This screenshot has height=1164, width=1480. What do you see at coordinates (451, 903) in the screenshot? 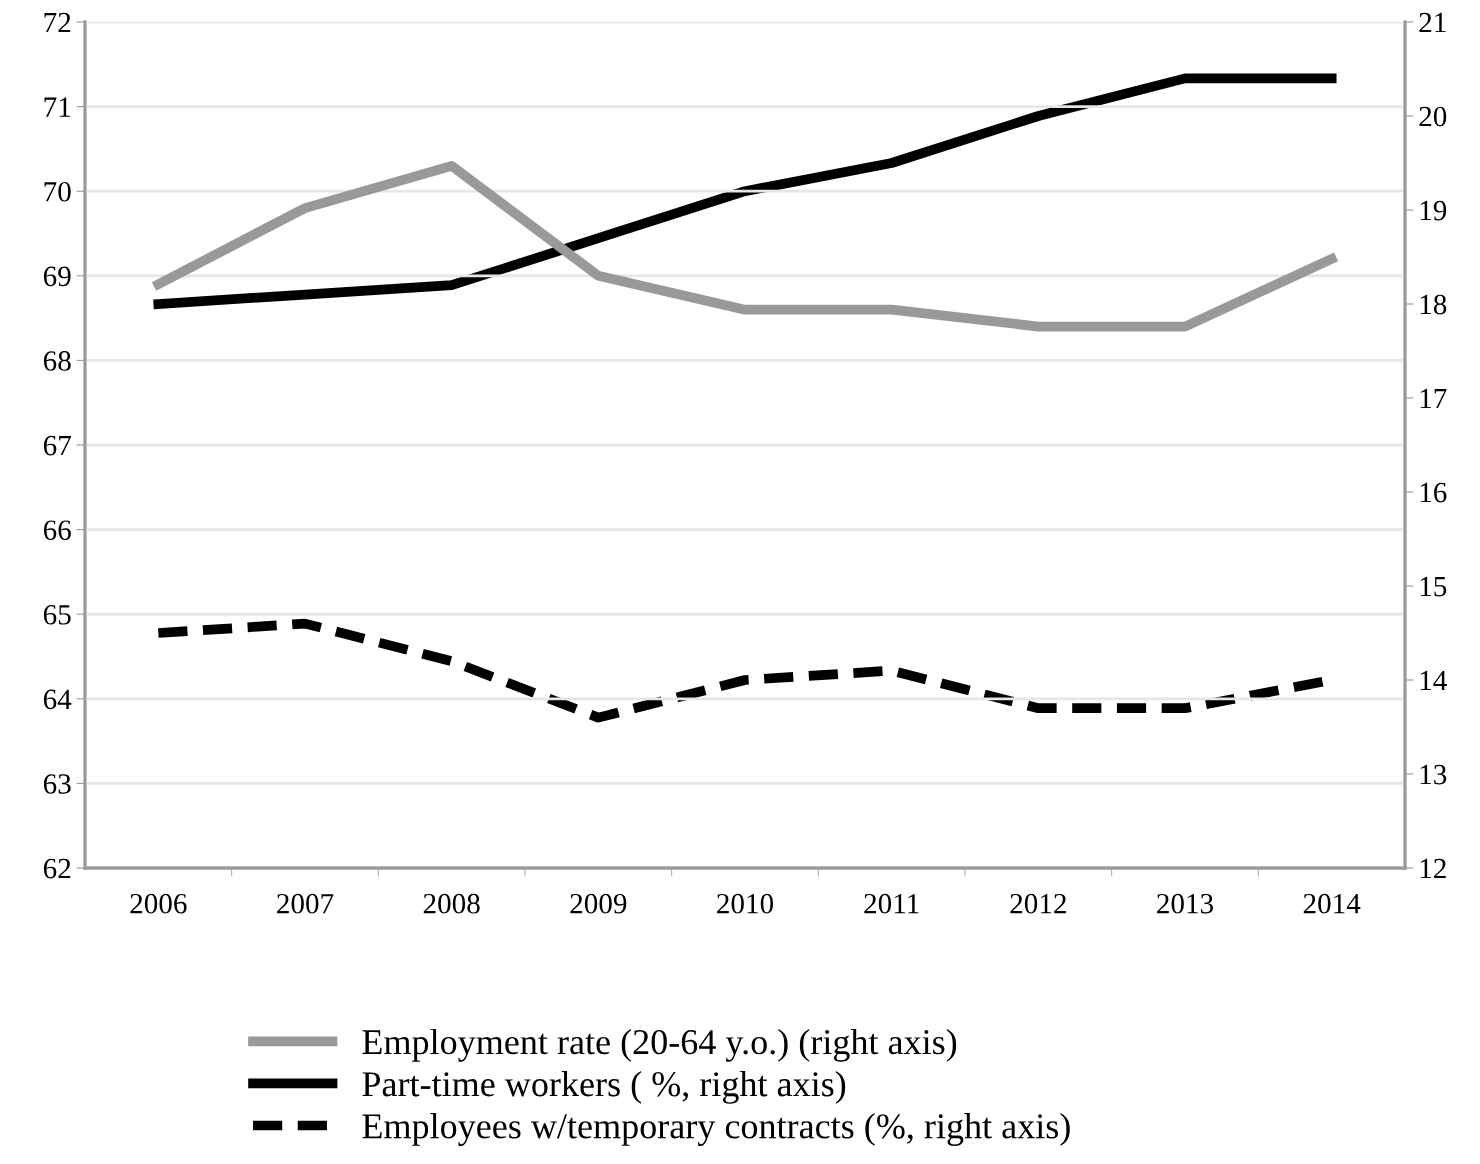
I see `x-tick-label: 2008` at bounding box center [451, 903].